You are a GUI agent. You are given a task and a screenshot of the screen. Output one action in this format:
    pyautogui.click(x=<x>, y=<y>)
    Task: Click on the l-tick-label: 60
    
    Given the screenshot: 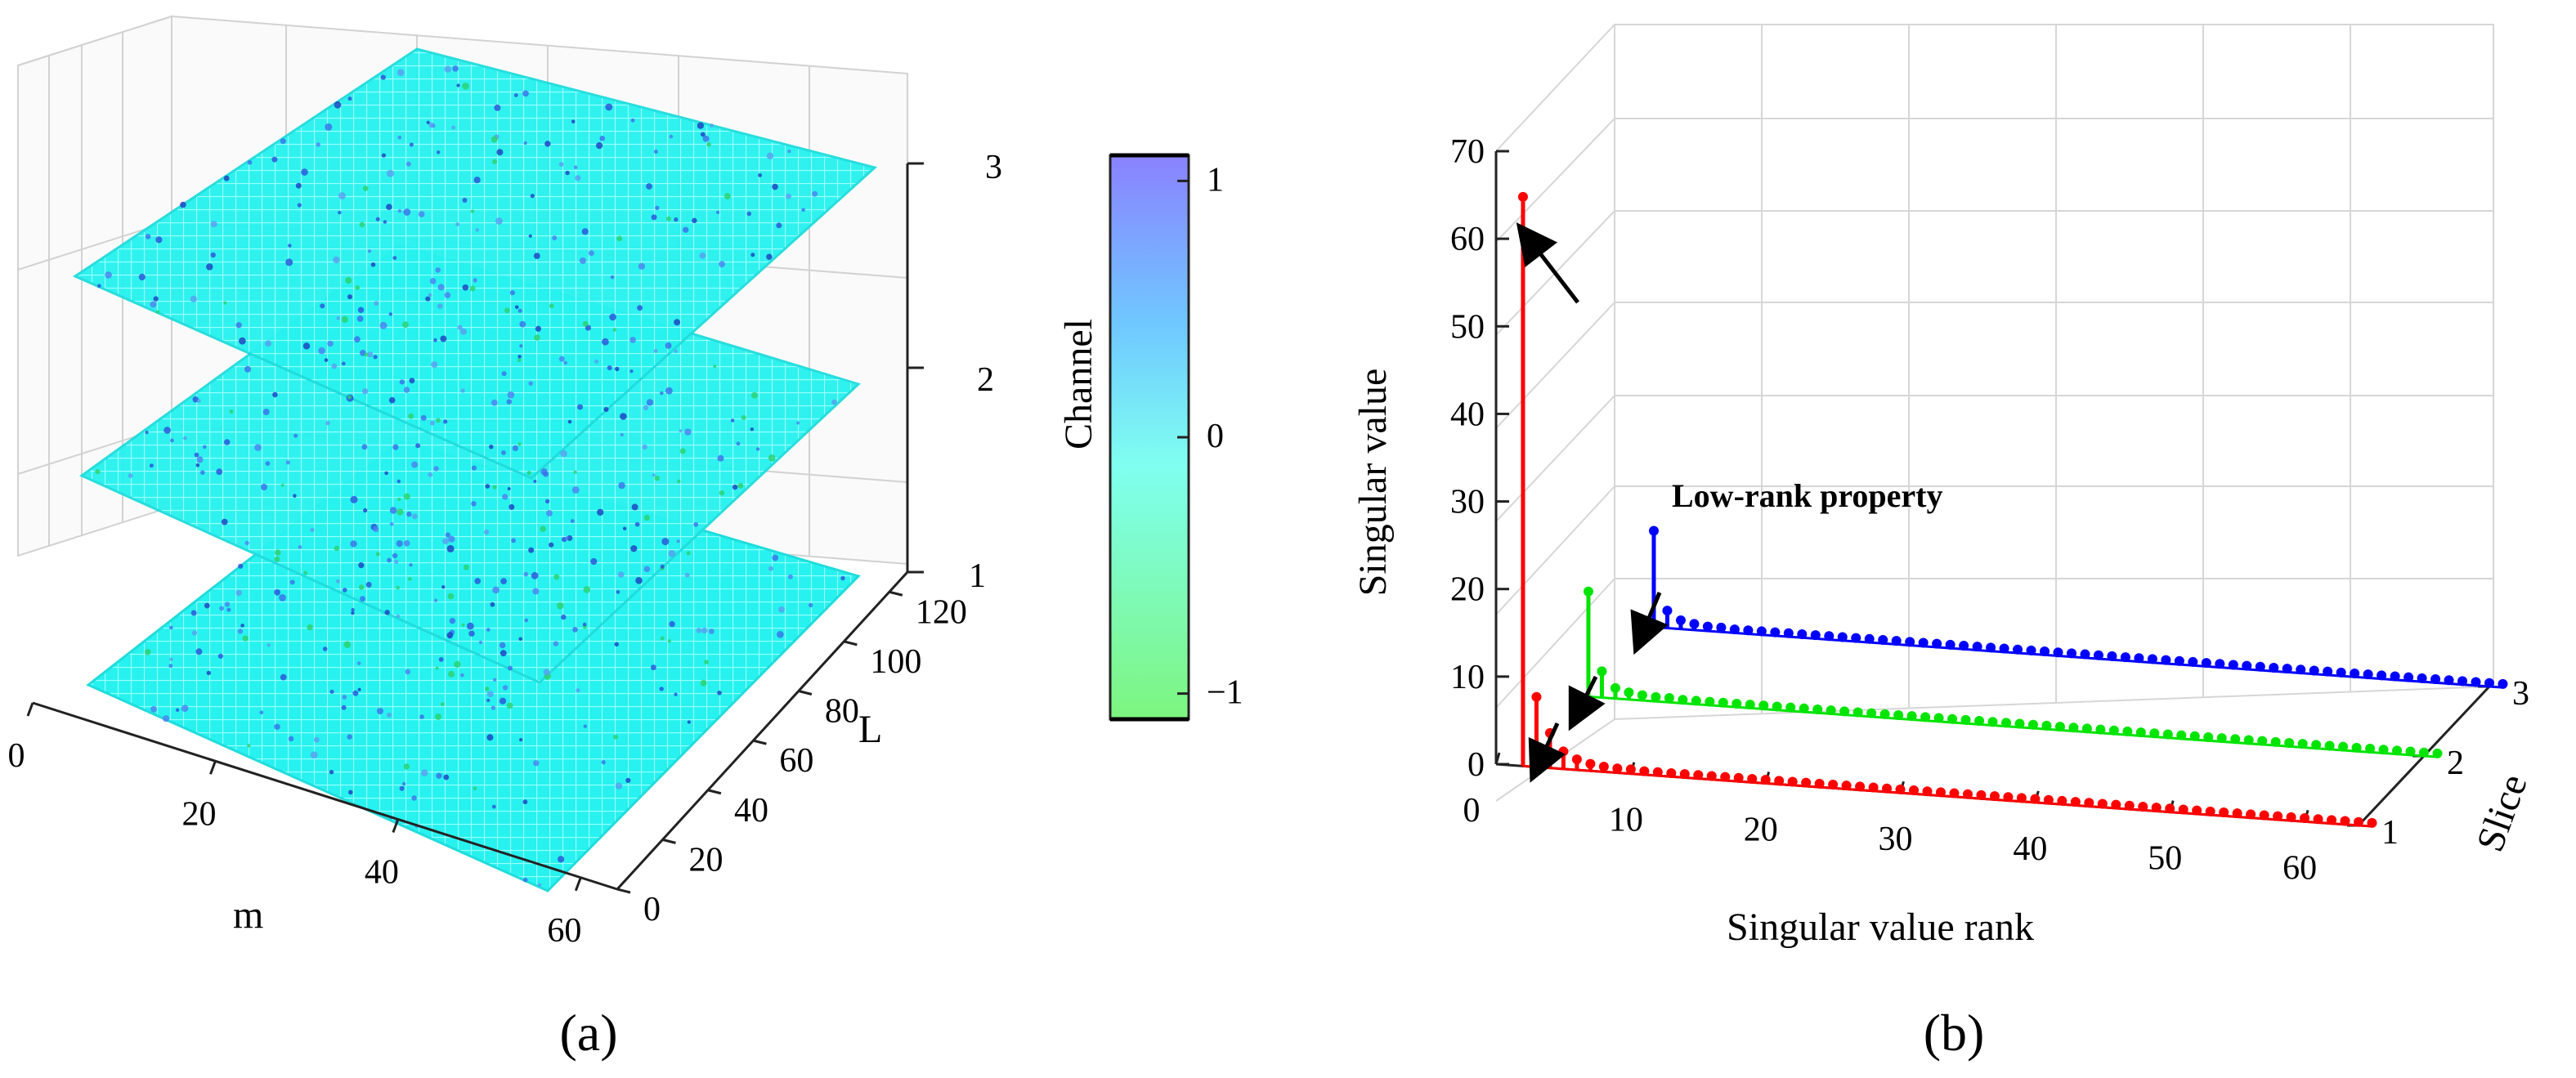 What is the action you would take?
    pyautogui.click(x=796, y=761)
    